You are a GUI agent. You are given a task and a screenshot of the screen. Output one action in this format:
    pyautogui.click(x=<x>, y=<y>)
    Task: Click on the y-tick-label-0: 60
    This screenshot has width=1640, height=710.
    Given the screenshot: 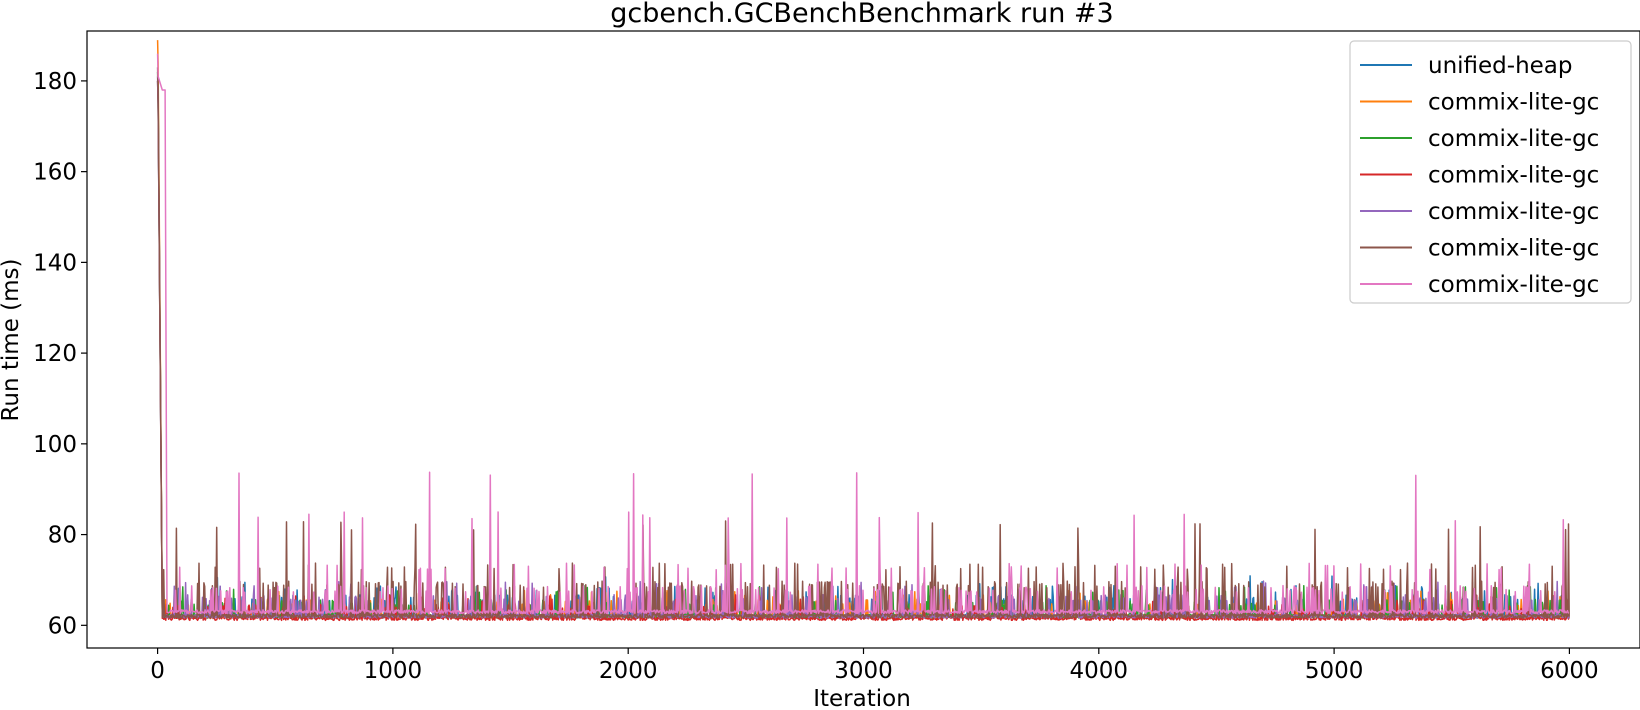 What is the action you would take?
    pyautogui.click(x=62, y=626)
    